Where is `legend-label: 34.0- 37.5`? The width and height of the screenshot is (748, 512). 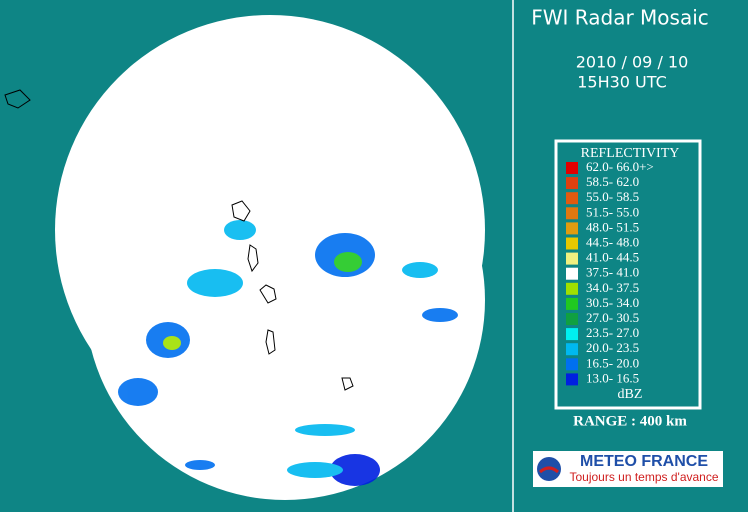
legend-label: 34.0- 37.5 is located at coordinates (612, 287).